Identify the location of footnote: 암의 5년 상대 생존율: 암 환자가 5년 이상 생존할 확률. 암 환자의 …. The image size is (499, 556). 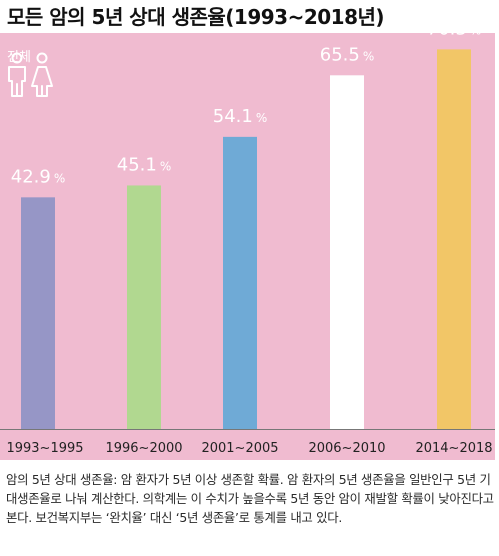
(250, 498).